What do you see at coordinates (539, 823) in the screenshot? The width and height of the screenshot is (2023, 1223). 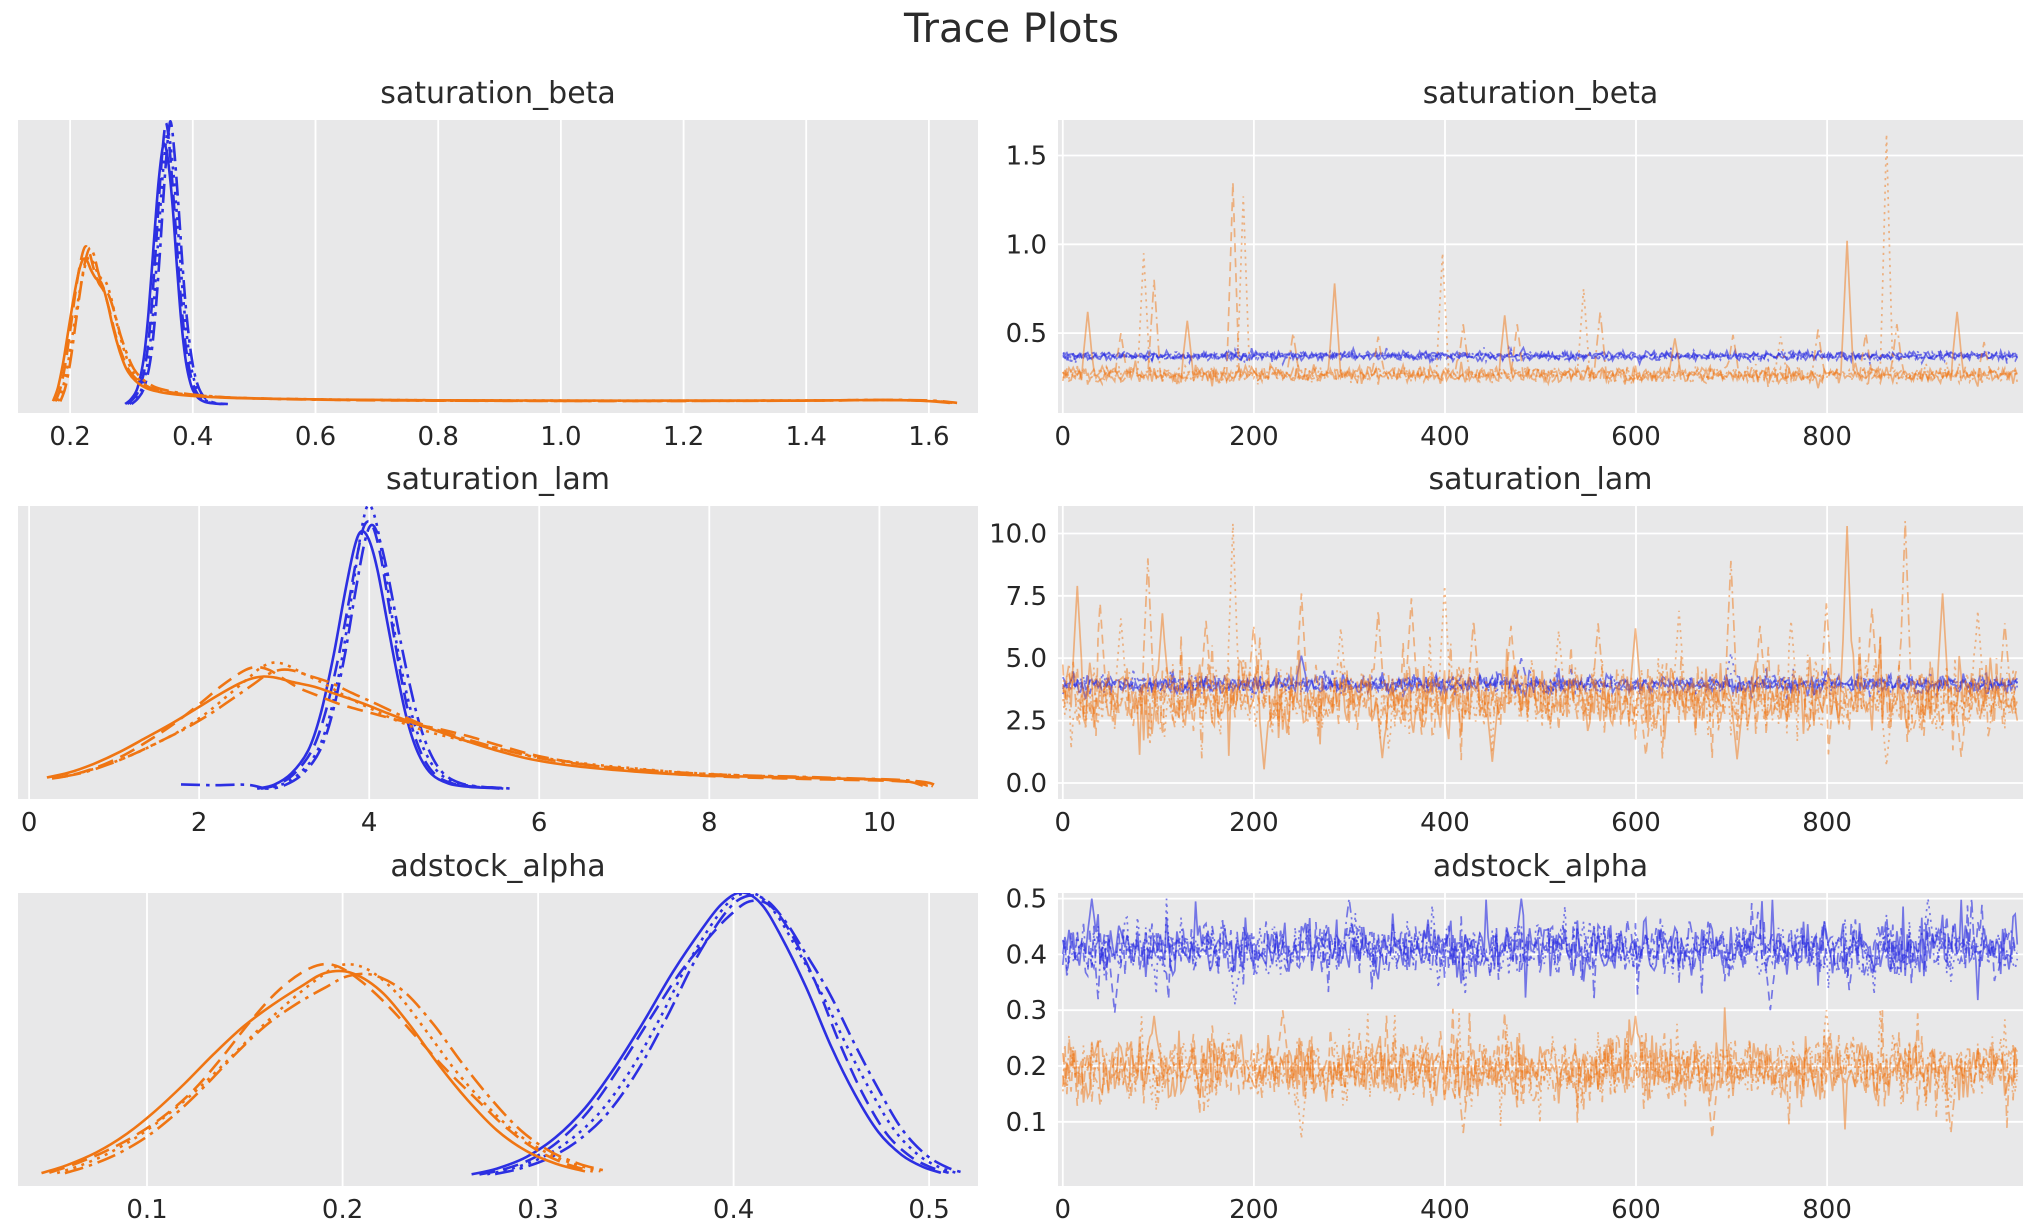 I see `x-tick-label: 6` at bounding box center [539, 823].